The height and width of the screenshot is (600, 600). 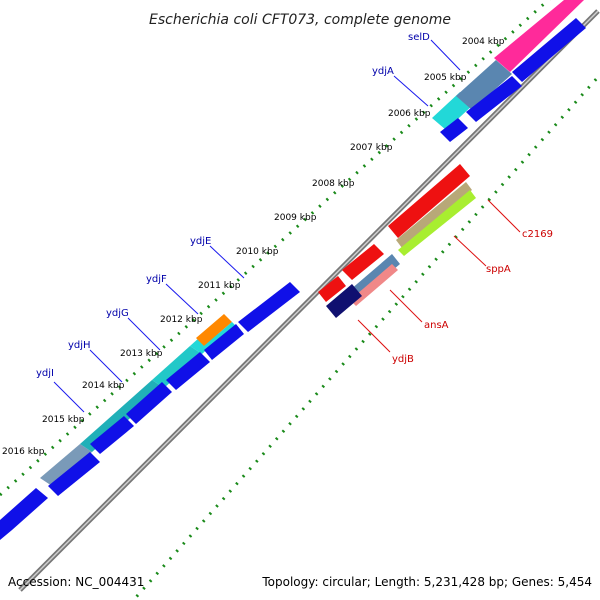 What do you see at coordinates (300, 20) in the screenshot?
I see `genome-title: Escherichia coli CFT073, complete genome` at bounding box center [300, 20].